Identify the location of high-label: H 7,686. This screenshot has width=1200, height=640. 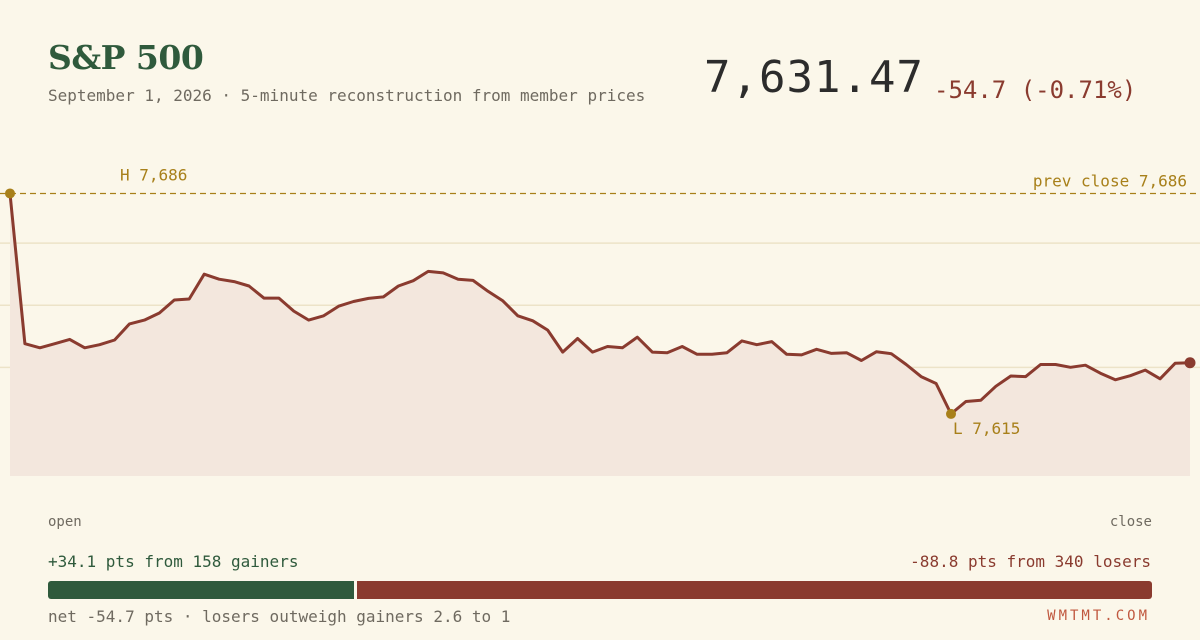
(153, 174).